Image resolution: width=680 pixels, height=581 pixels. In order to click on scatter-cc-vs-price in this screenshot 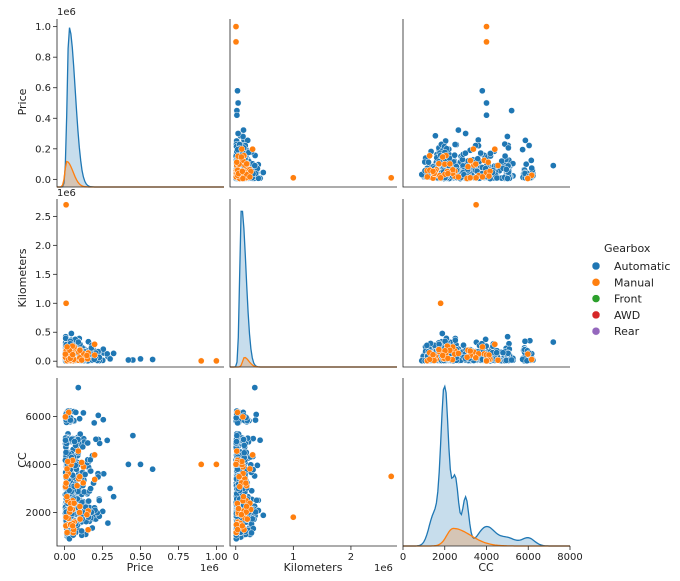, I will do `click(141, 463)`.